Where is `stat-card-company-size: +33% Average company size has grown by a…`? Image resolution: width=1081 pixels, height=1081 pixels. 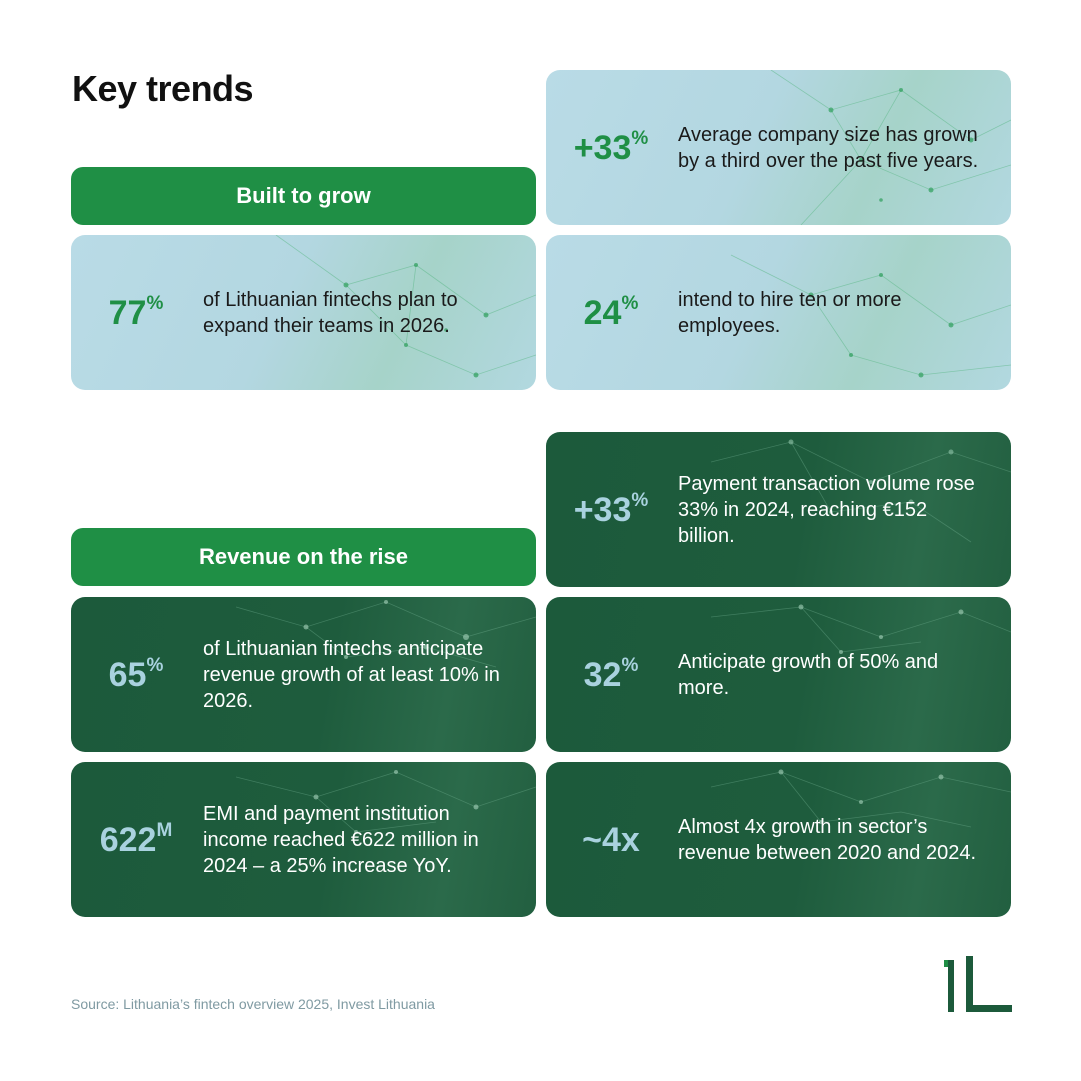
stat-card-company-size: +33% Average company size has grown by a… is located at coordinates (778, 147).